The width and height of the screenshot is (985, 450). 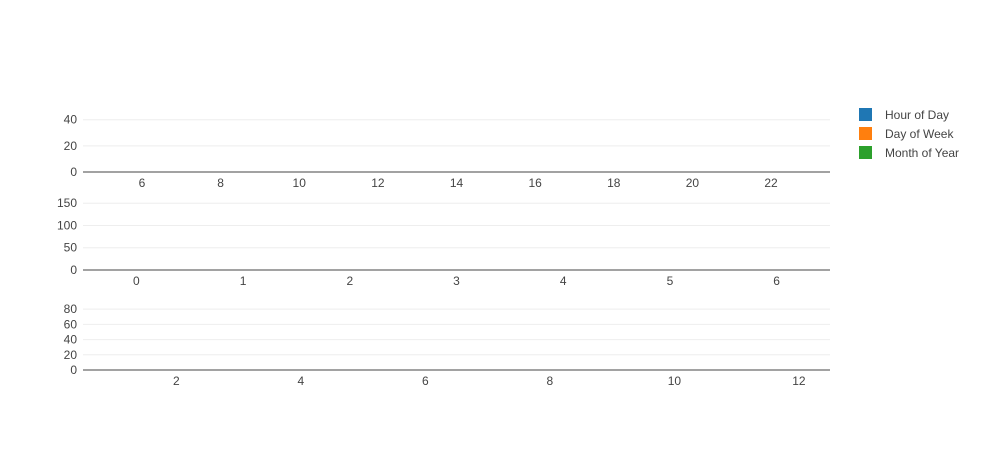 I want to click on x-tick-label: 22, so click(x=771, y=183).